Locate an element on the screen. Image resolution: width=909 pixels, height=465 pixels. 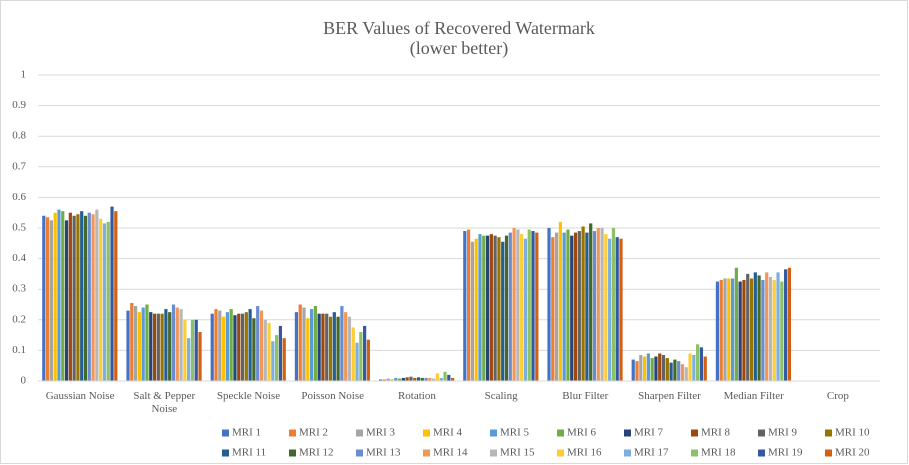
x-tick-label: Poisson Noise is located at coordinates (333, 396).